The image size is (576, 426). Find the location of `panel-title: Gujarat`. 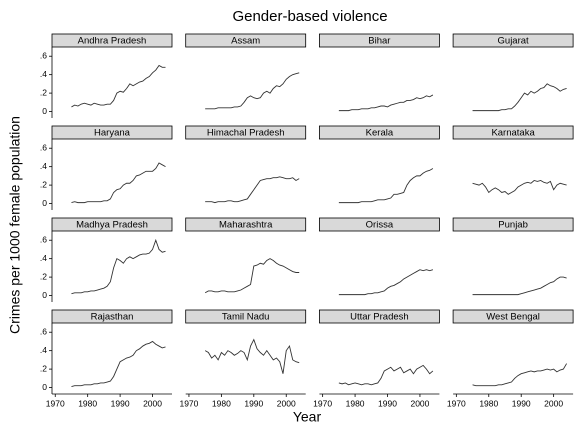

panel-title: Gujarat is located at coordinates (514, 41).